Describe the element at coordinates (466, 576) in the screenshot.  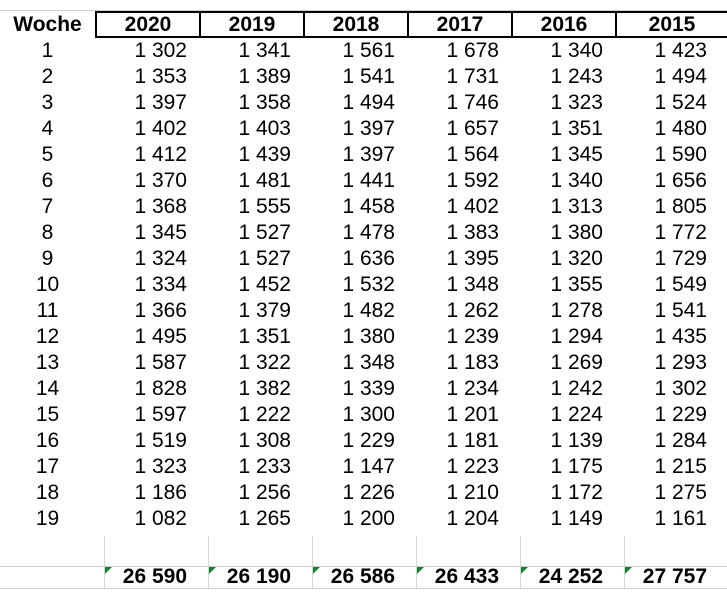
I see `total-cell-2017: 26 433` at that location.